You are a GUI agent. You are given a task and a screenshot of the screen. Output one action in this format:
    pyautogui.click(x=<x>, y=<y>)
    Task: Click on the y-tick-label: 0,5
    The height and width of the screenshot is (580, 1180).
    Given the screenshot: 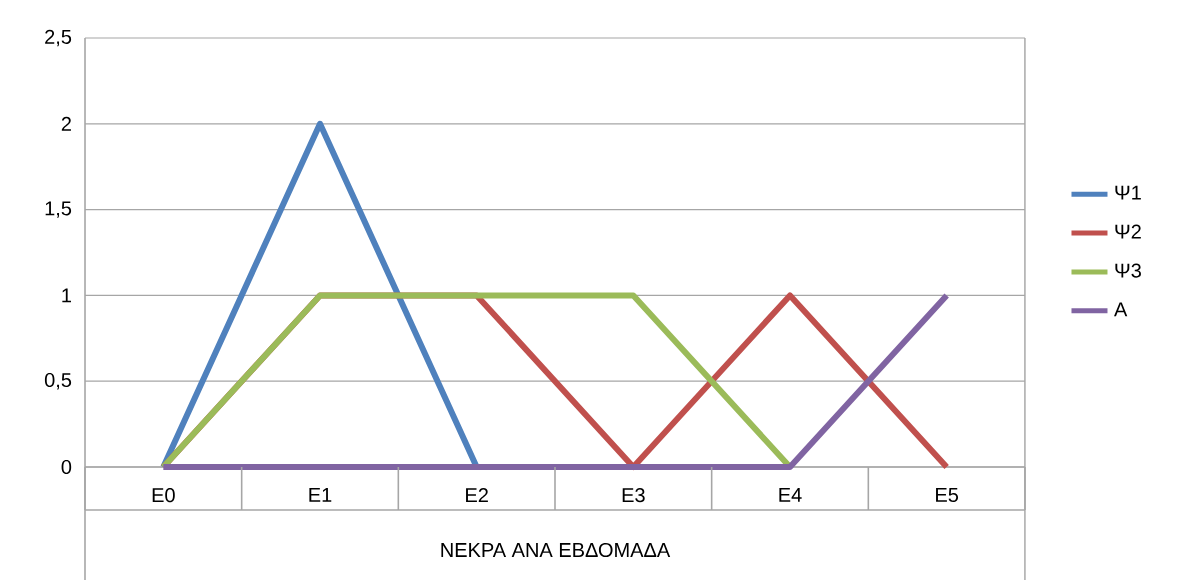 What is the action you would take?
    pyautogui.click(x=58, y=381)
    